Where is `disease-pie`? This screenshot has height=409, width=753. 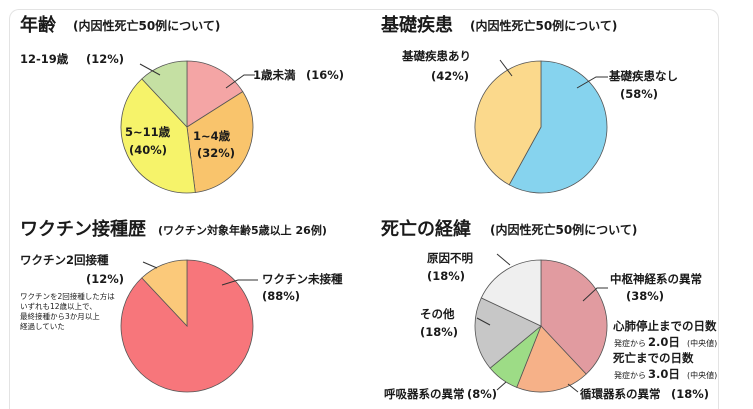
disease-pie is located at coordinates (541, 127).